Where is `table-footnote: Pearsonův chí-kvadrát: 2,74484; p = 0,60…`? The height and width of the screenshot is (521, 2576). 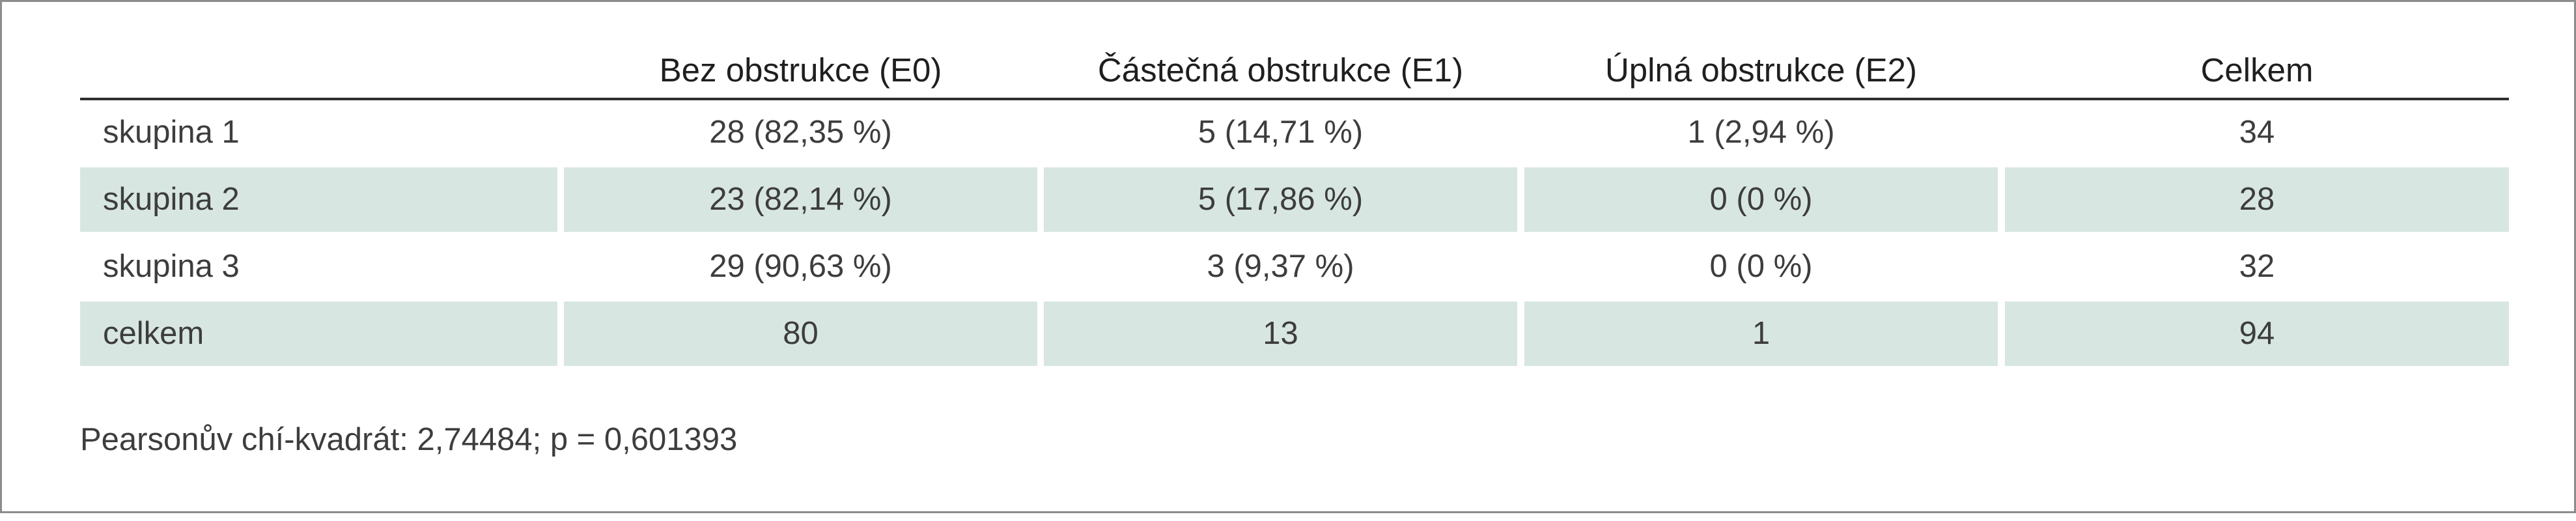 table-footnote: Pearsonův chí-kvadrát: 2,74484; p = 0,60… is located at coordinates (409, 439).